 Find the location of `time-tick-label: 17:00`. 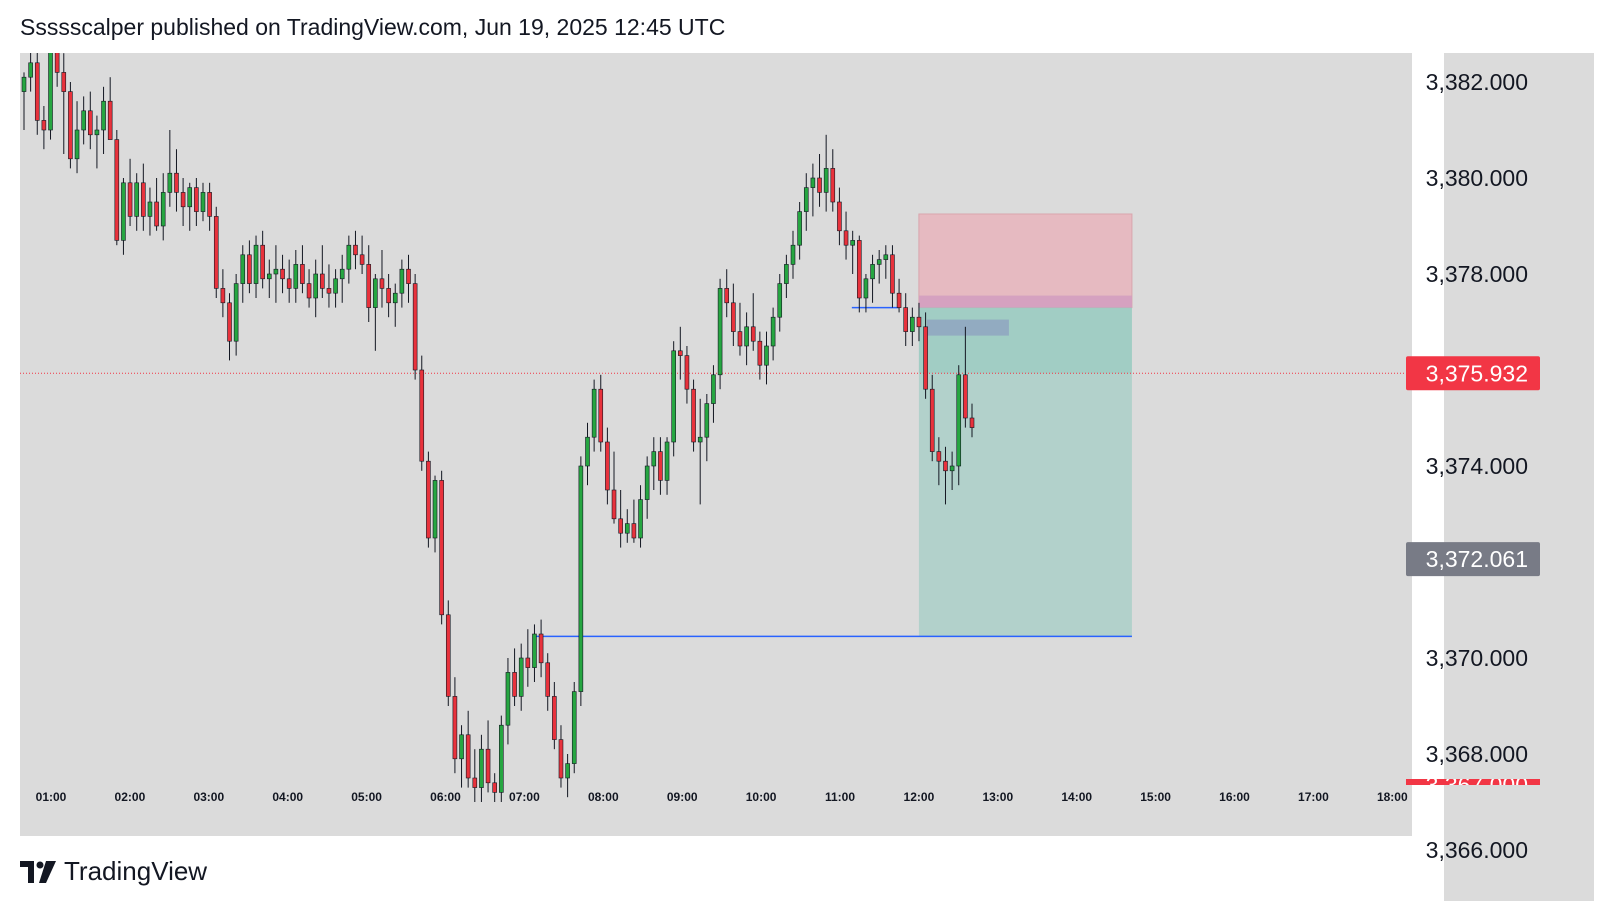

time-tick-label: 17:00 is located at coordinates (1313, 797).